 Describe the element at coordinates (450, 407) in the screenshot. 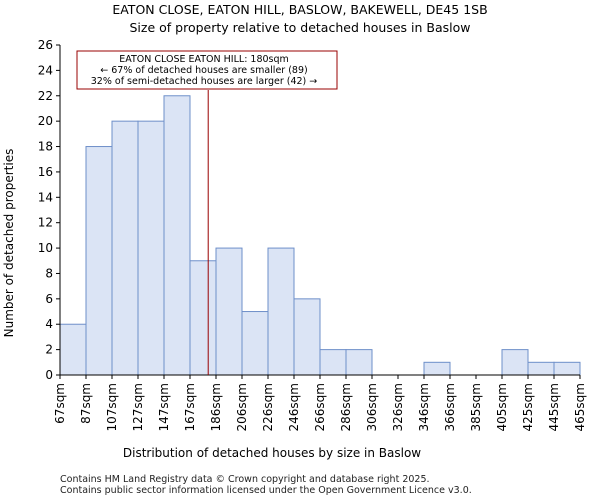

I see `x-tick-label: 366sqm` at that location.